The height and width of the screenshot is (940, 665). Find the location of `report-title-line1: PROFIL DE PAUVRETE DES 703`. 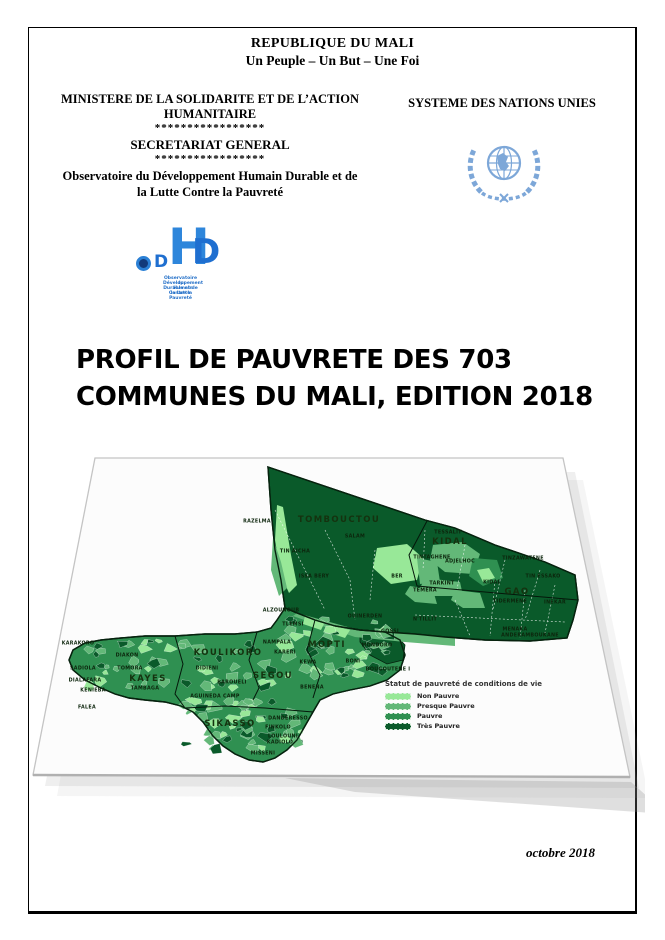

report-title-line1: PROFIL DE PAUVRETE DES 703 is located at coordinates (294, 360).